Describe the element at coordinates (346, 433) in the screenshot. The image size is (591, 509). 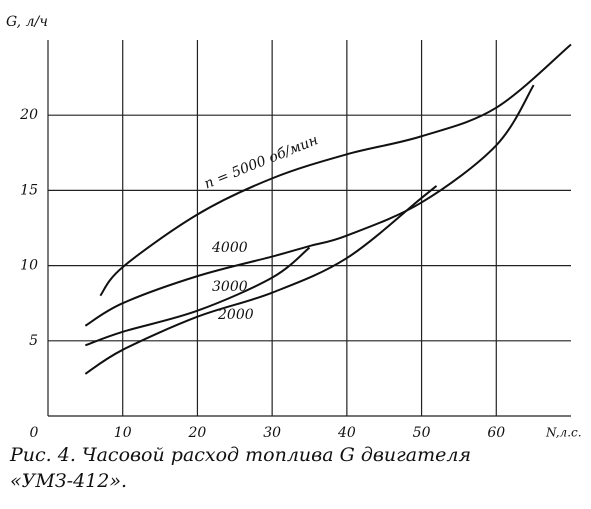
I see `x-tick-label: 40` at that location.